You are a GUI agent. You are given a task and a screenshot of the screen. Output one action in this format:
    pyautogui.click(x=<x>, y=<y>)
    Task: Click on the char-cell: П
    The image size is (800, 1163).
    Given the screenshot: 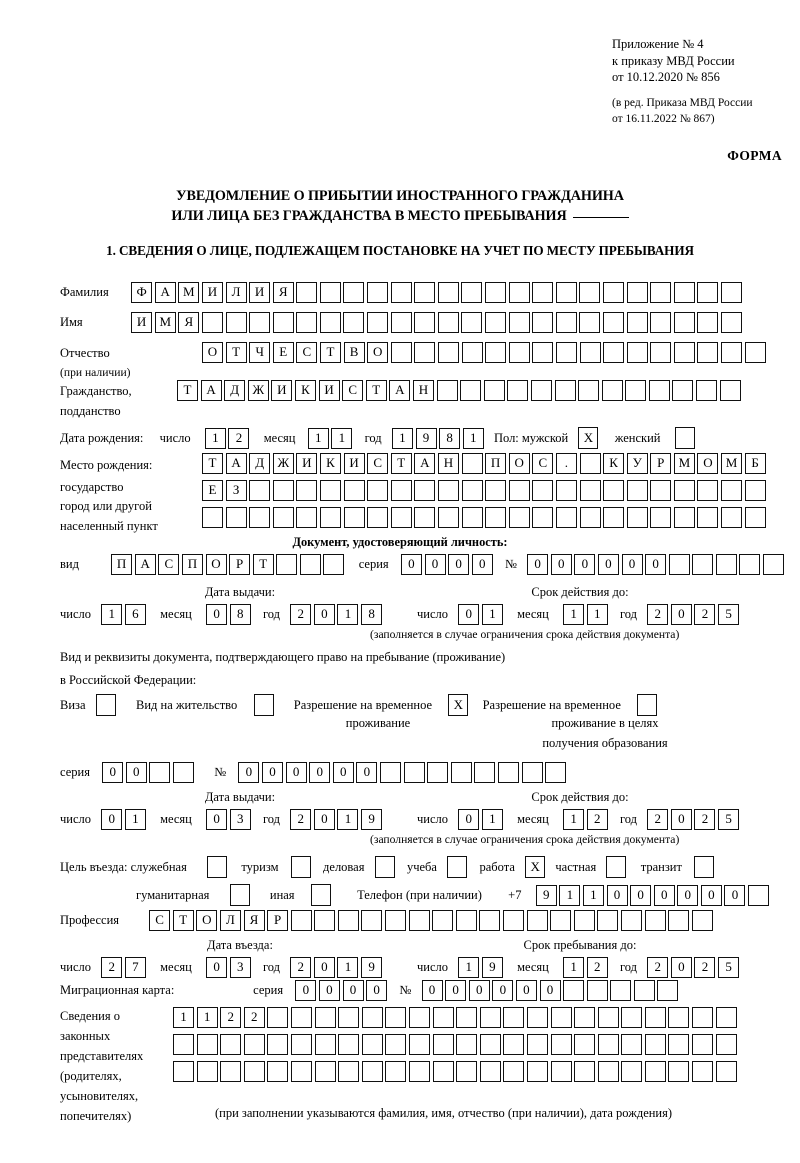 What is the action you would take?
    pyautogui.click(x=122, y=564)
    